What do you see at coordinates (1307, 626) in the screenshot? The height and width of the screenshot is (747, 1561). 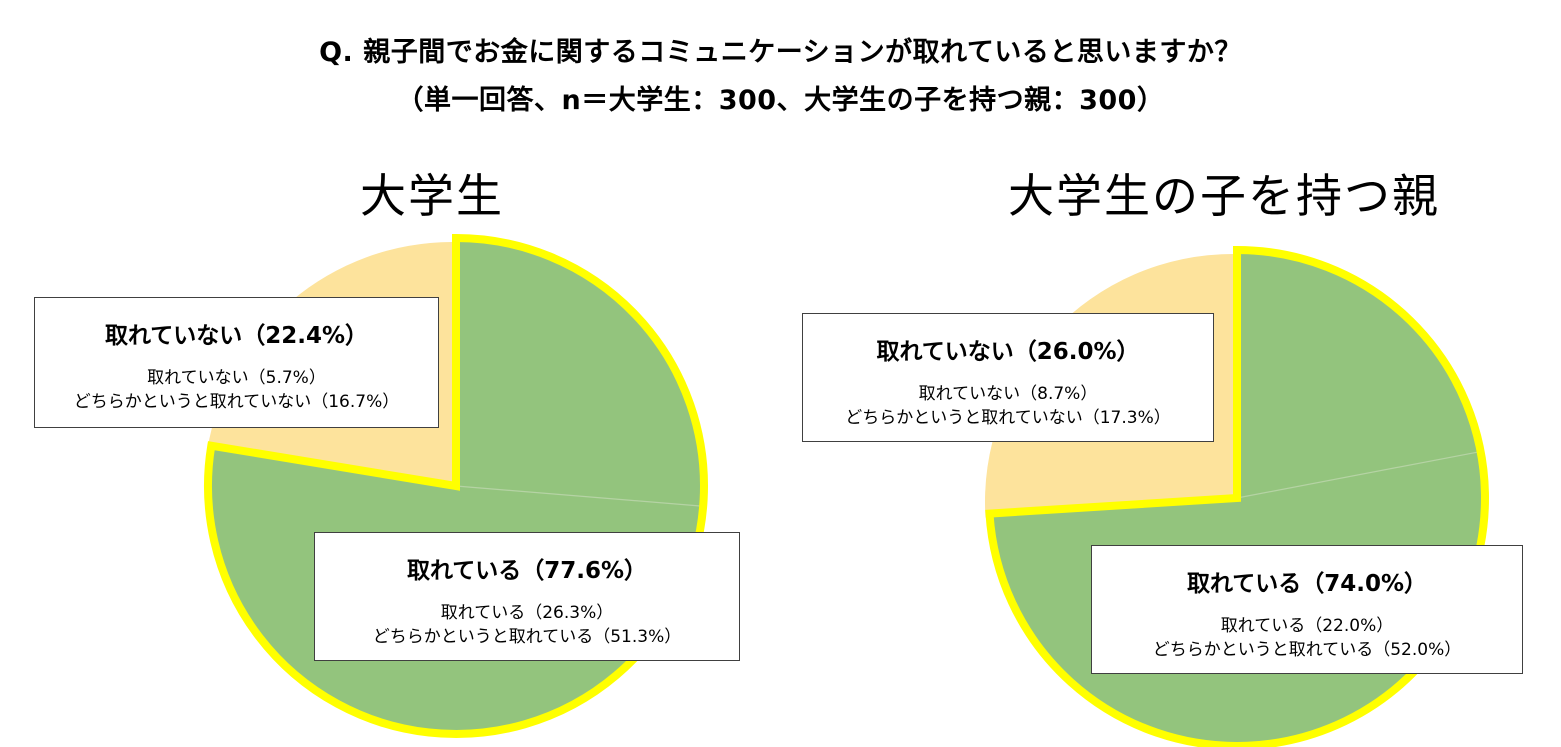 I see `label-line: 取れている（22.0%）` at bounding box center [1307, 626].